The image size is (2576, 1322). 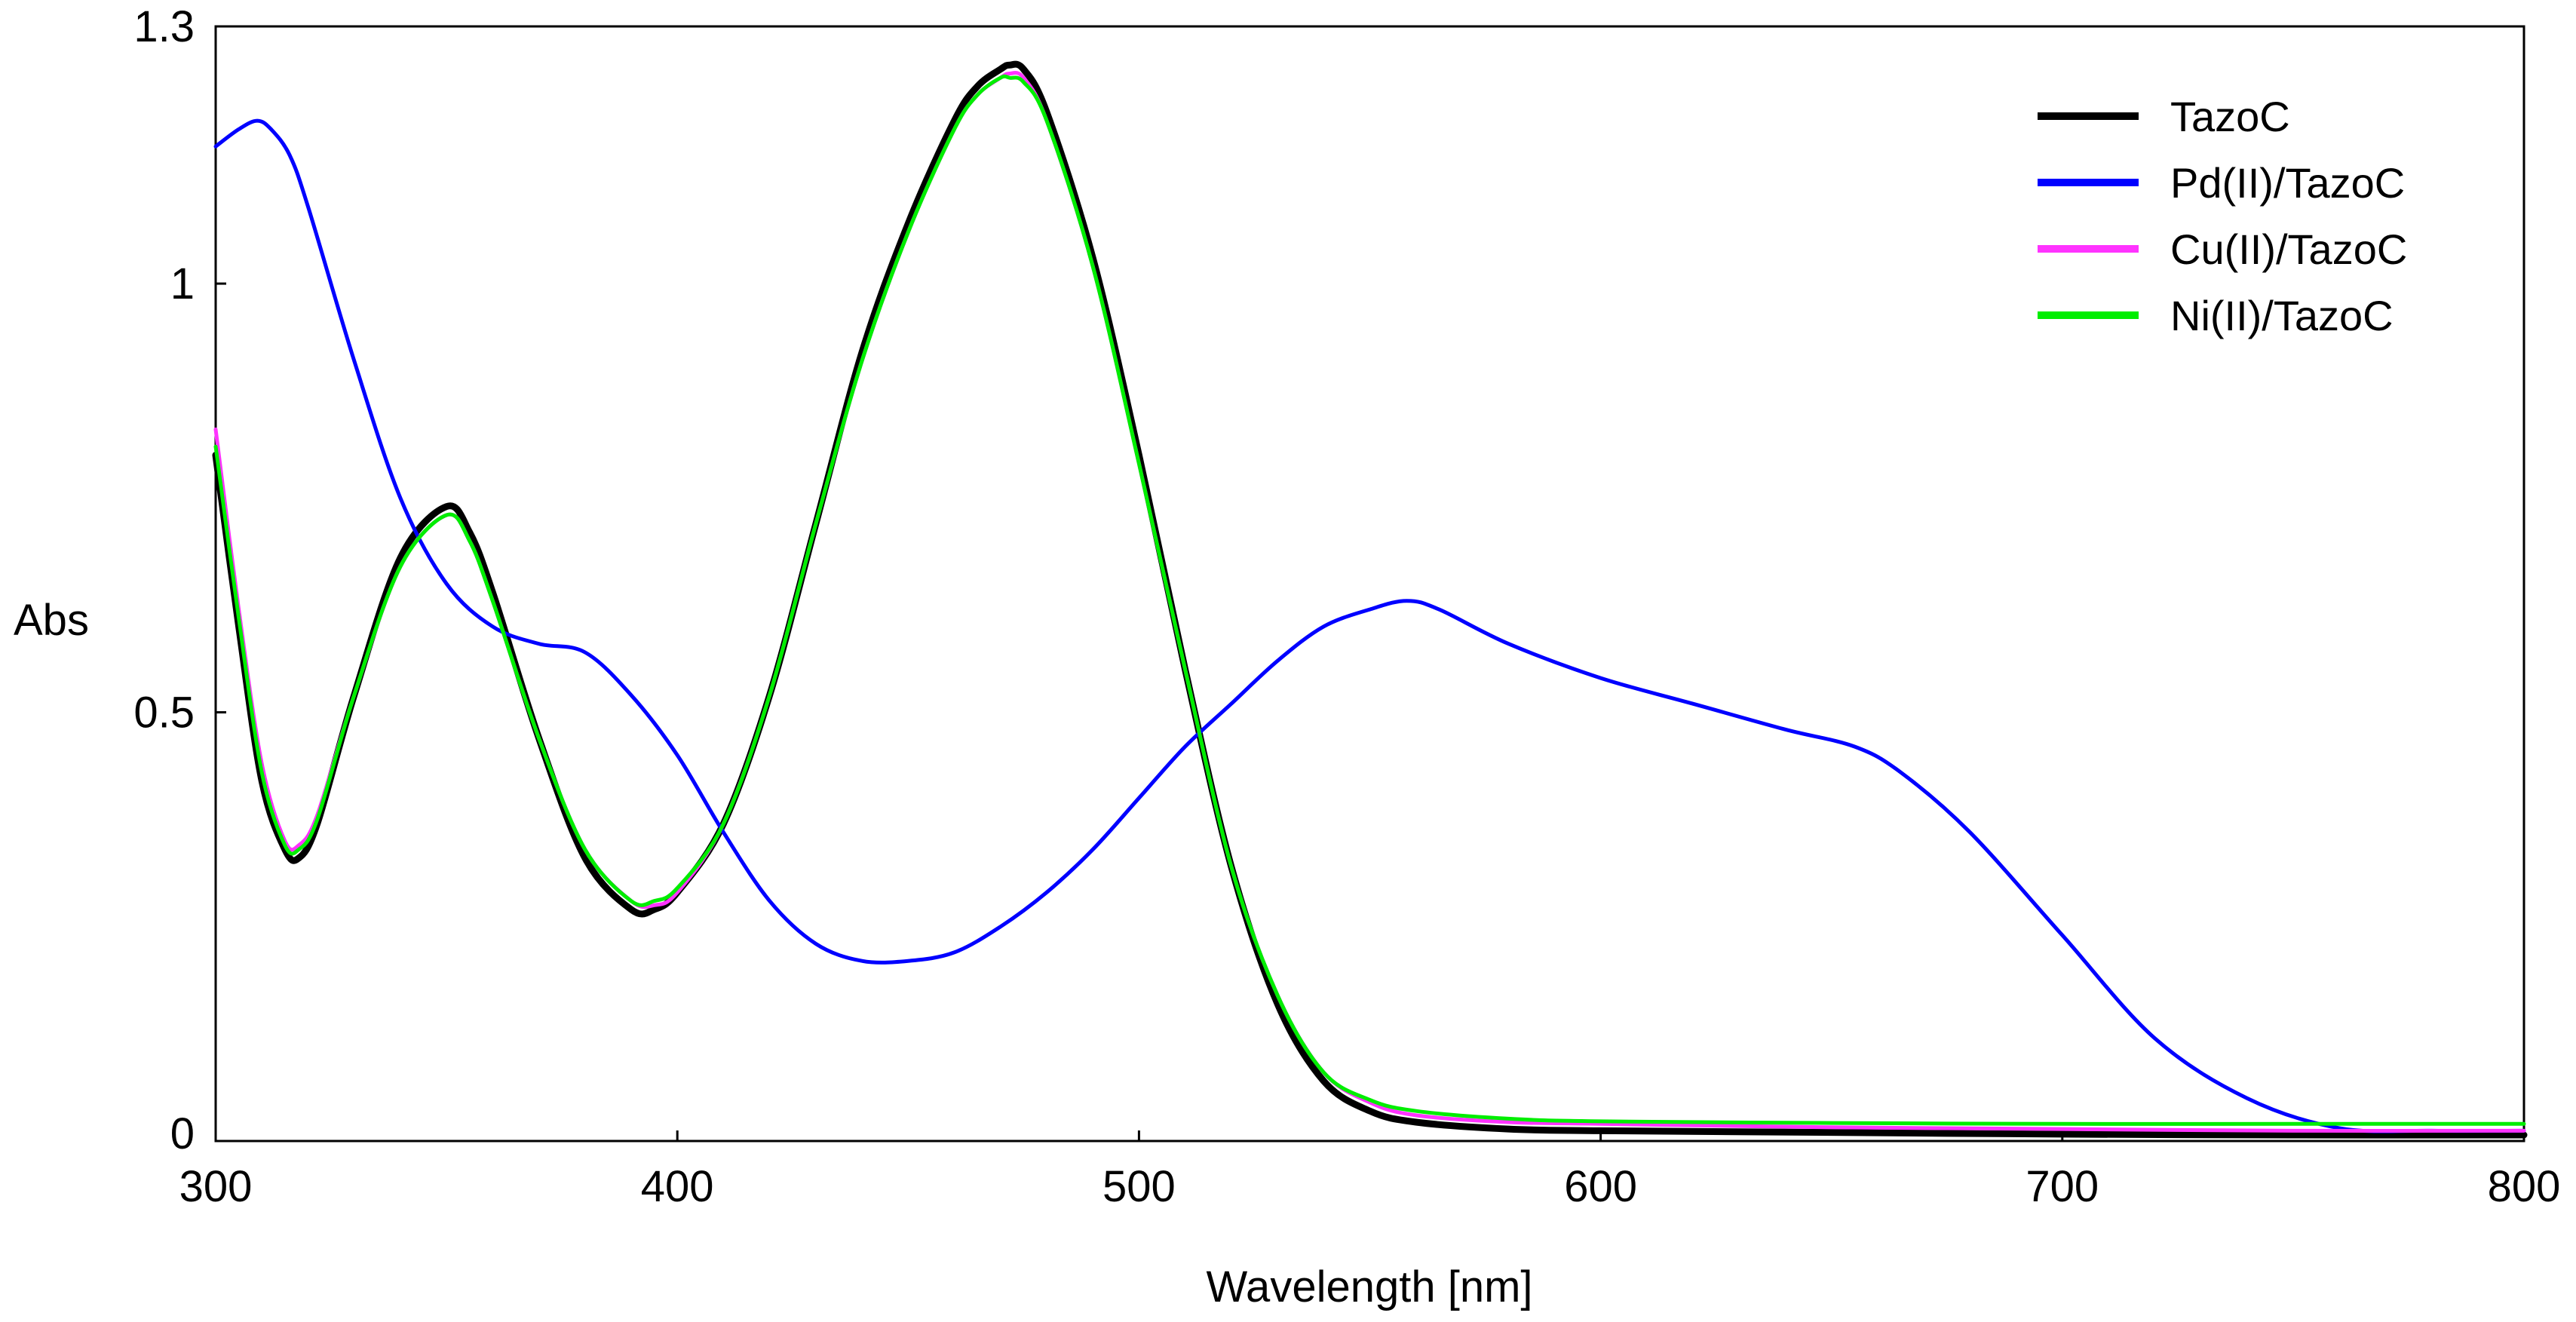 I want to click on legend-label: TazoC, so click(x=2230, y=116).